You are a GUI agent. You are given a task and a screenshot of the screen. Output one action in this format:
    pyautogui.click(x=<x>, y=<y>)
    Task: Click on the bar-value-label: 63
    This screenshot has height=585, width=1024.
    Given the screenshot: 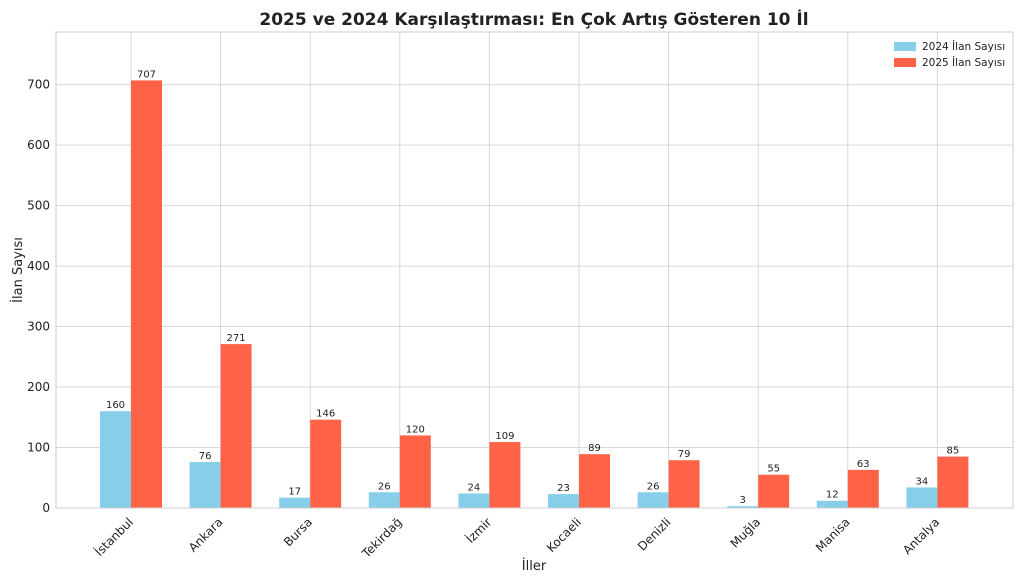 What is the action you would take?
    pyautogui.click(x=863, y=464)
    